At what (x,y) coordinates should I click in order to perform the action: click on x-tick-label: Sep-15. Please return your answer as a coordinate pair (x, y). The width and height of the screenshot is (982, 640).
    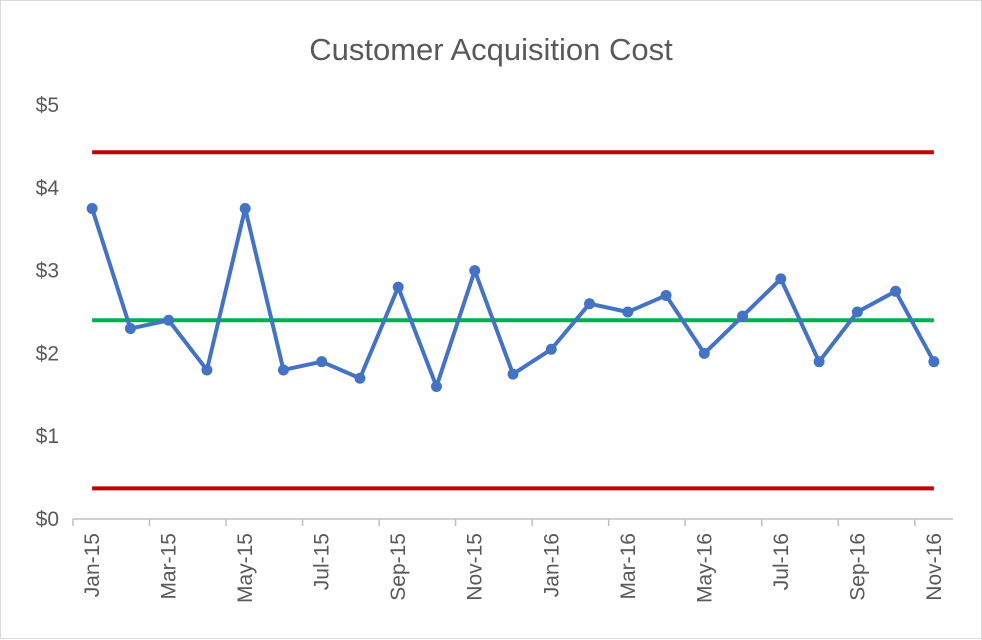
    Looking at the image, I should click on (398, 567).